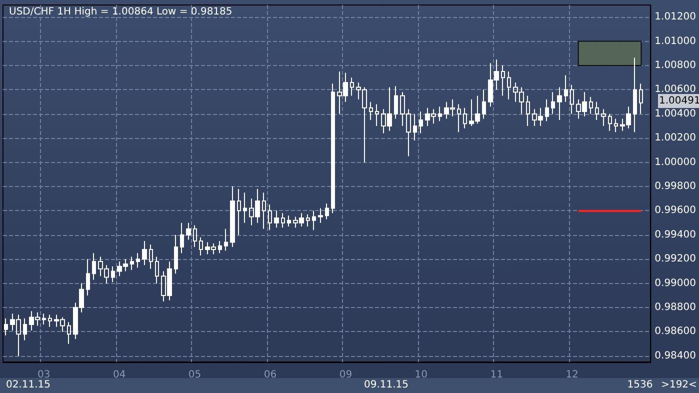 The height and width of the screenshot is (393, 699). What do you see at coordinates (675, 210) in the screenshot?
I see `y-tick-label: 0.99600` at bounding box center [675, 210].